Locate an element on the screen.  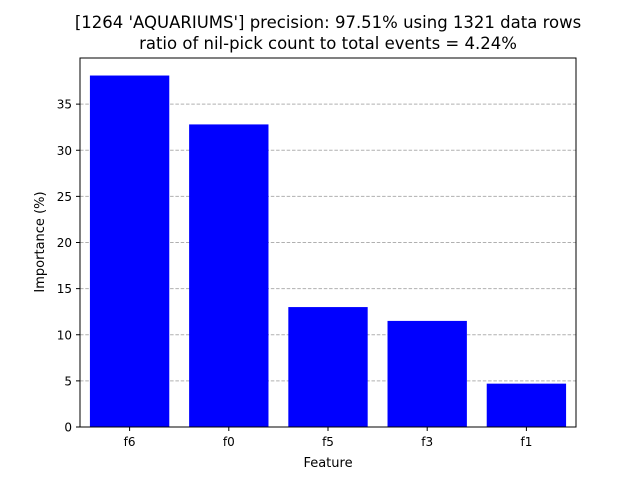
x-tick-label: f6 is located at coordinates (130, 442).